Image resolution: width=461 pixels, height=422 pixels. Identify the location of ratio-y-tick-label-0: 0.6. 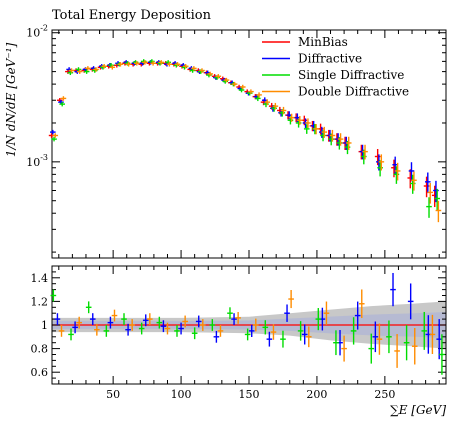
(40, 372).